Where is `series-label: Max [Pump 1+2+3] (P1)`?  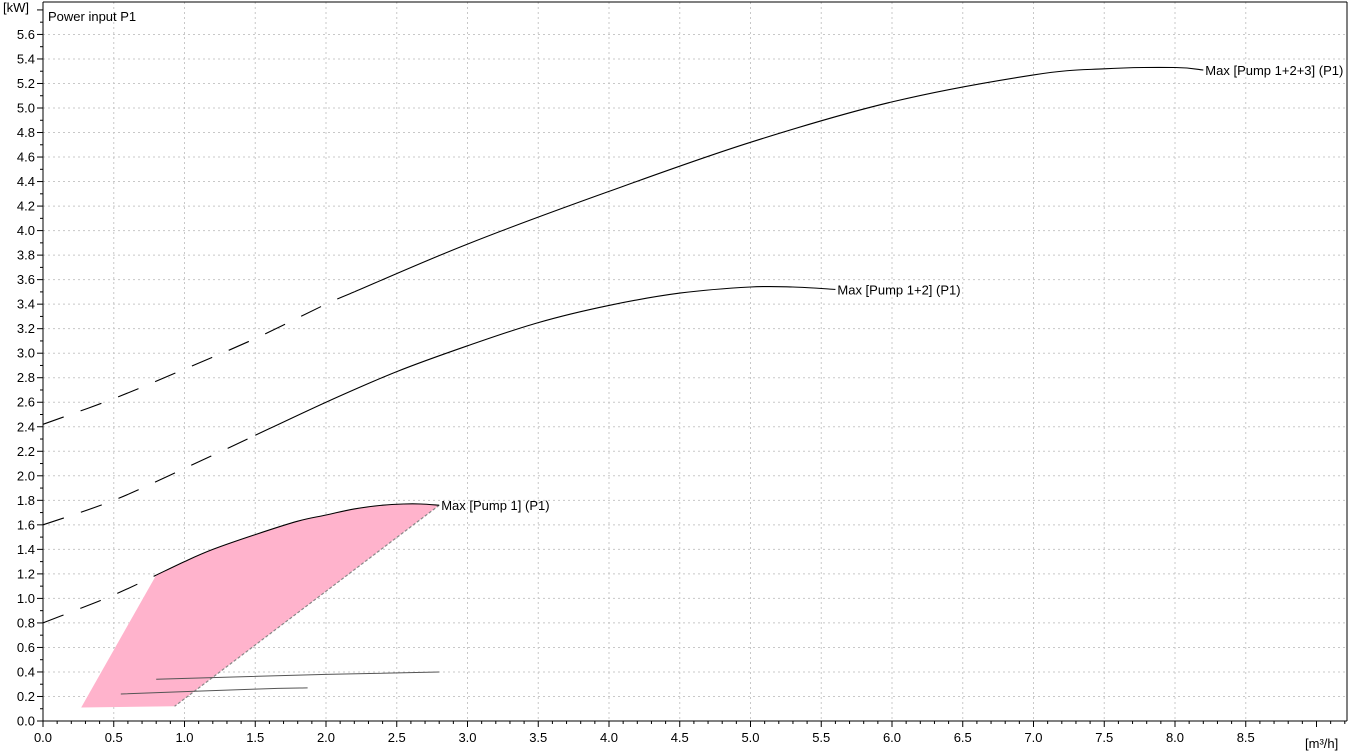 series-label: Max [Pump 1+2+3] (P1) is located at coordinates (1274, 70).